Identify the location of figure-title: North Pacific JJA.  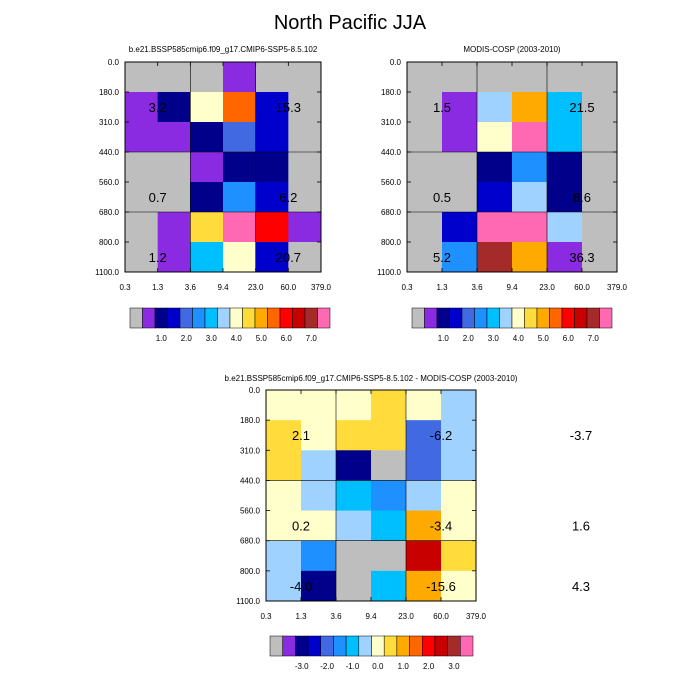
(350, 23).